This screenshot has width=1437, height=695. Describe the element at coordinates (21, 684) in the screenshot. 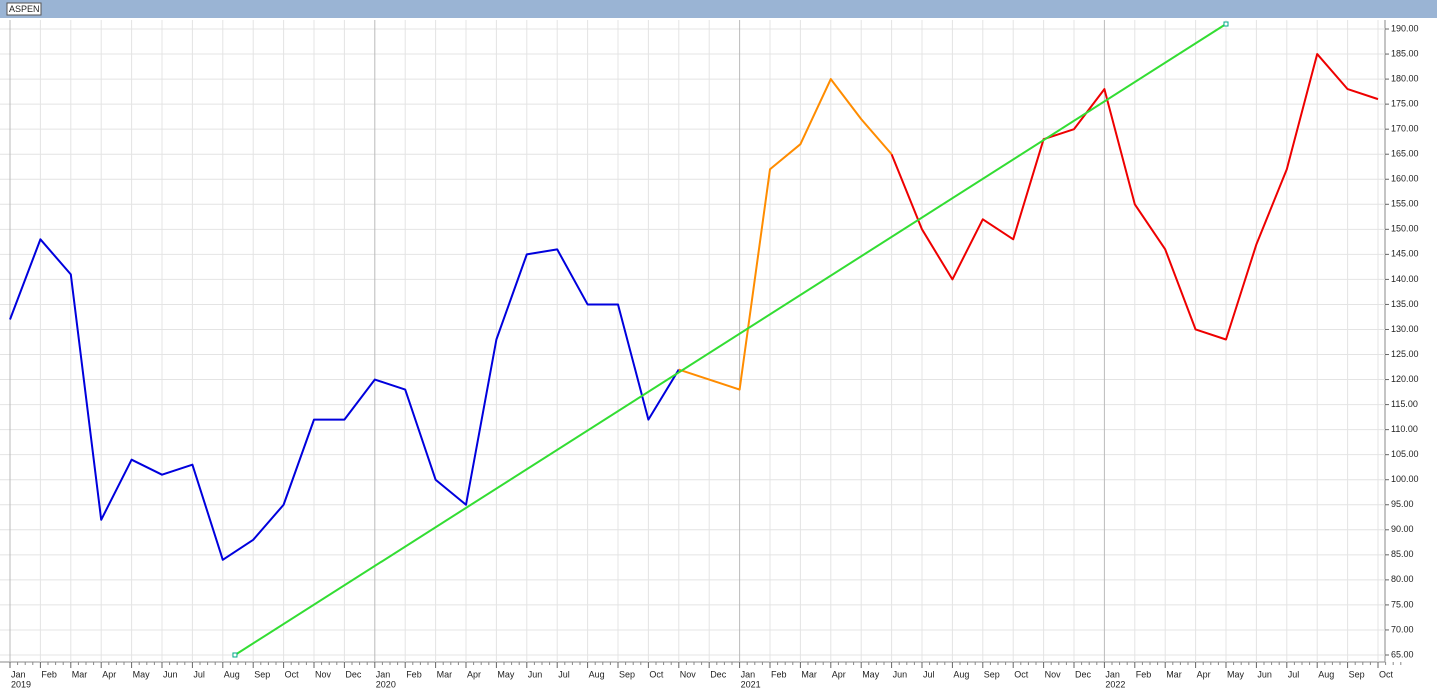

I see `x-year-label: 2019` at that location.